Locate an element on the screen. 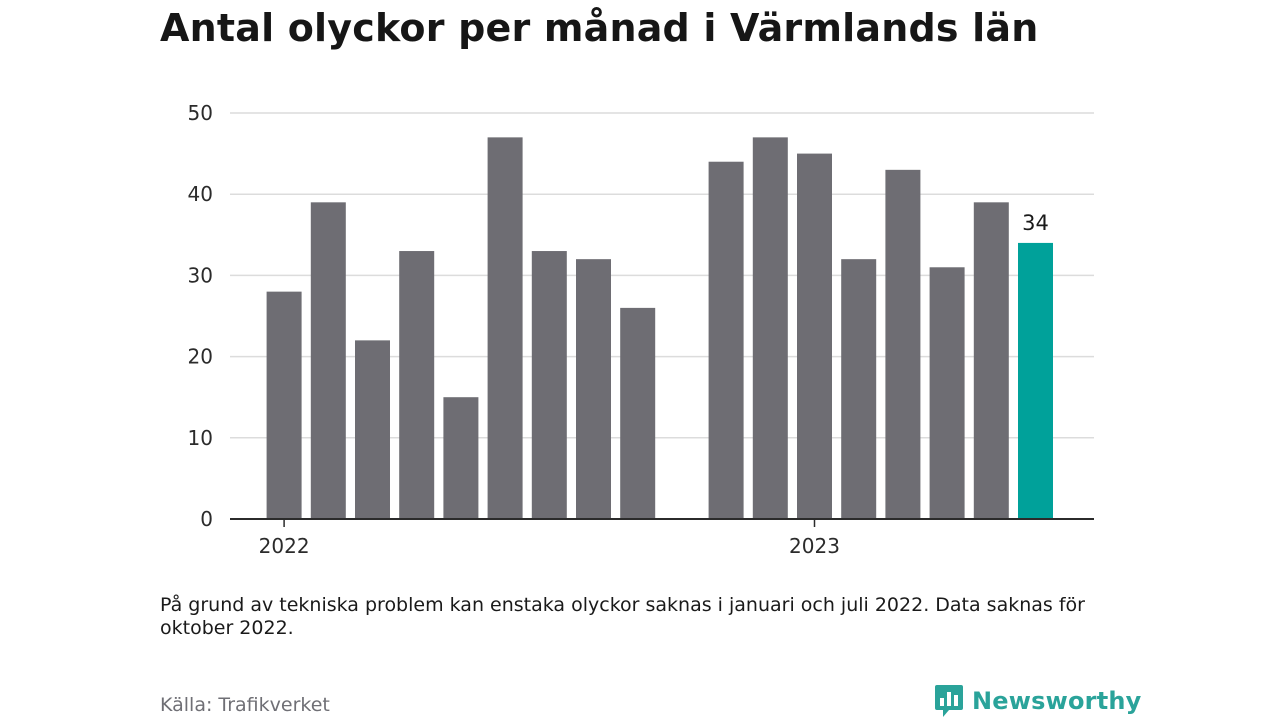 This screenshot has width=1280, height=720. y-tick-label: 40 is located at coordinates (200, 194).